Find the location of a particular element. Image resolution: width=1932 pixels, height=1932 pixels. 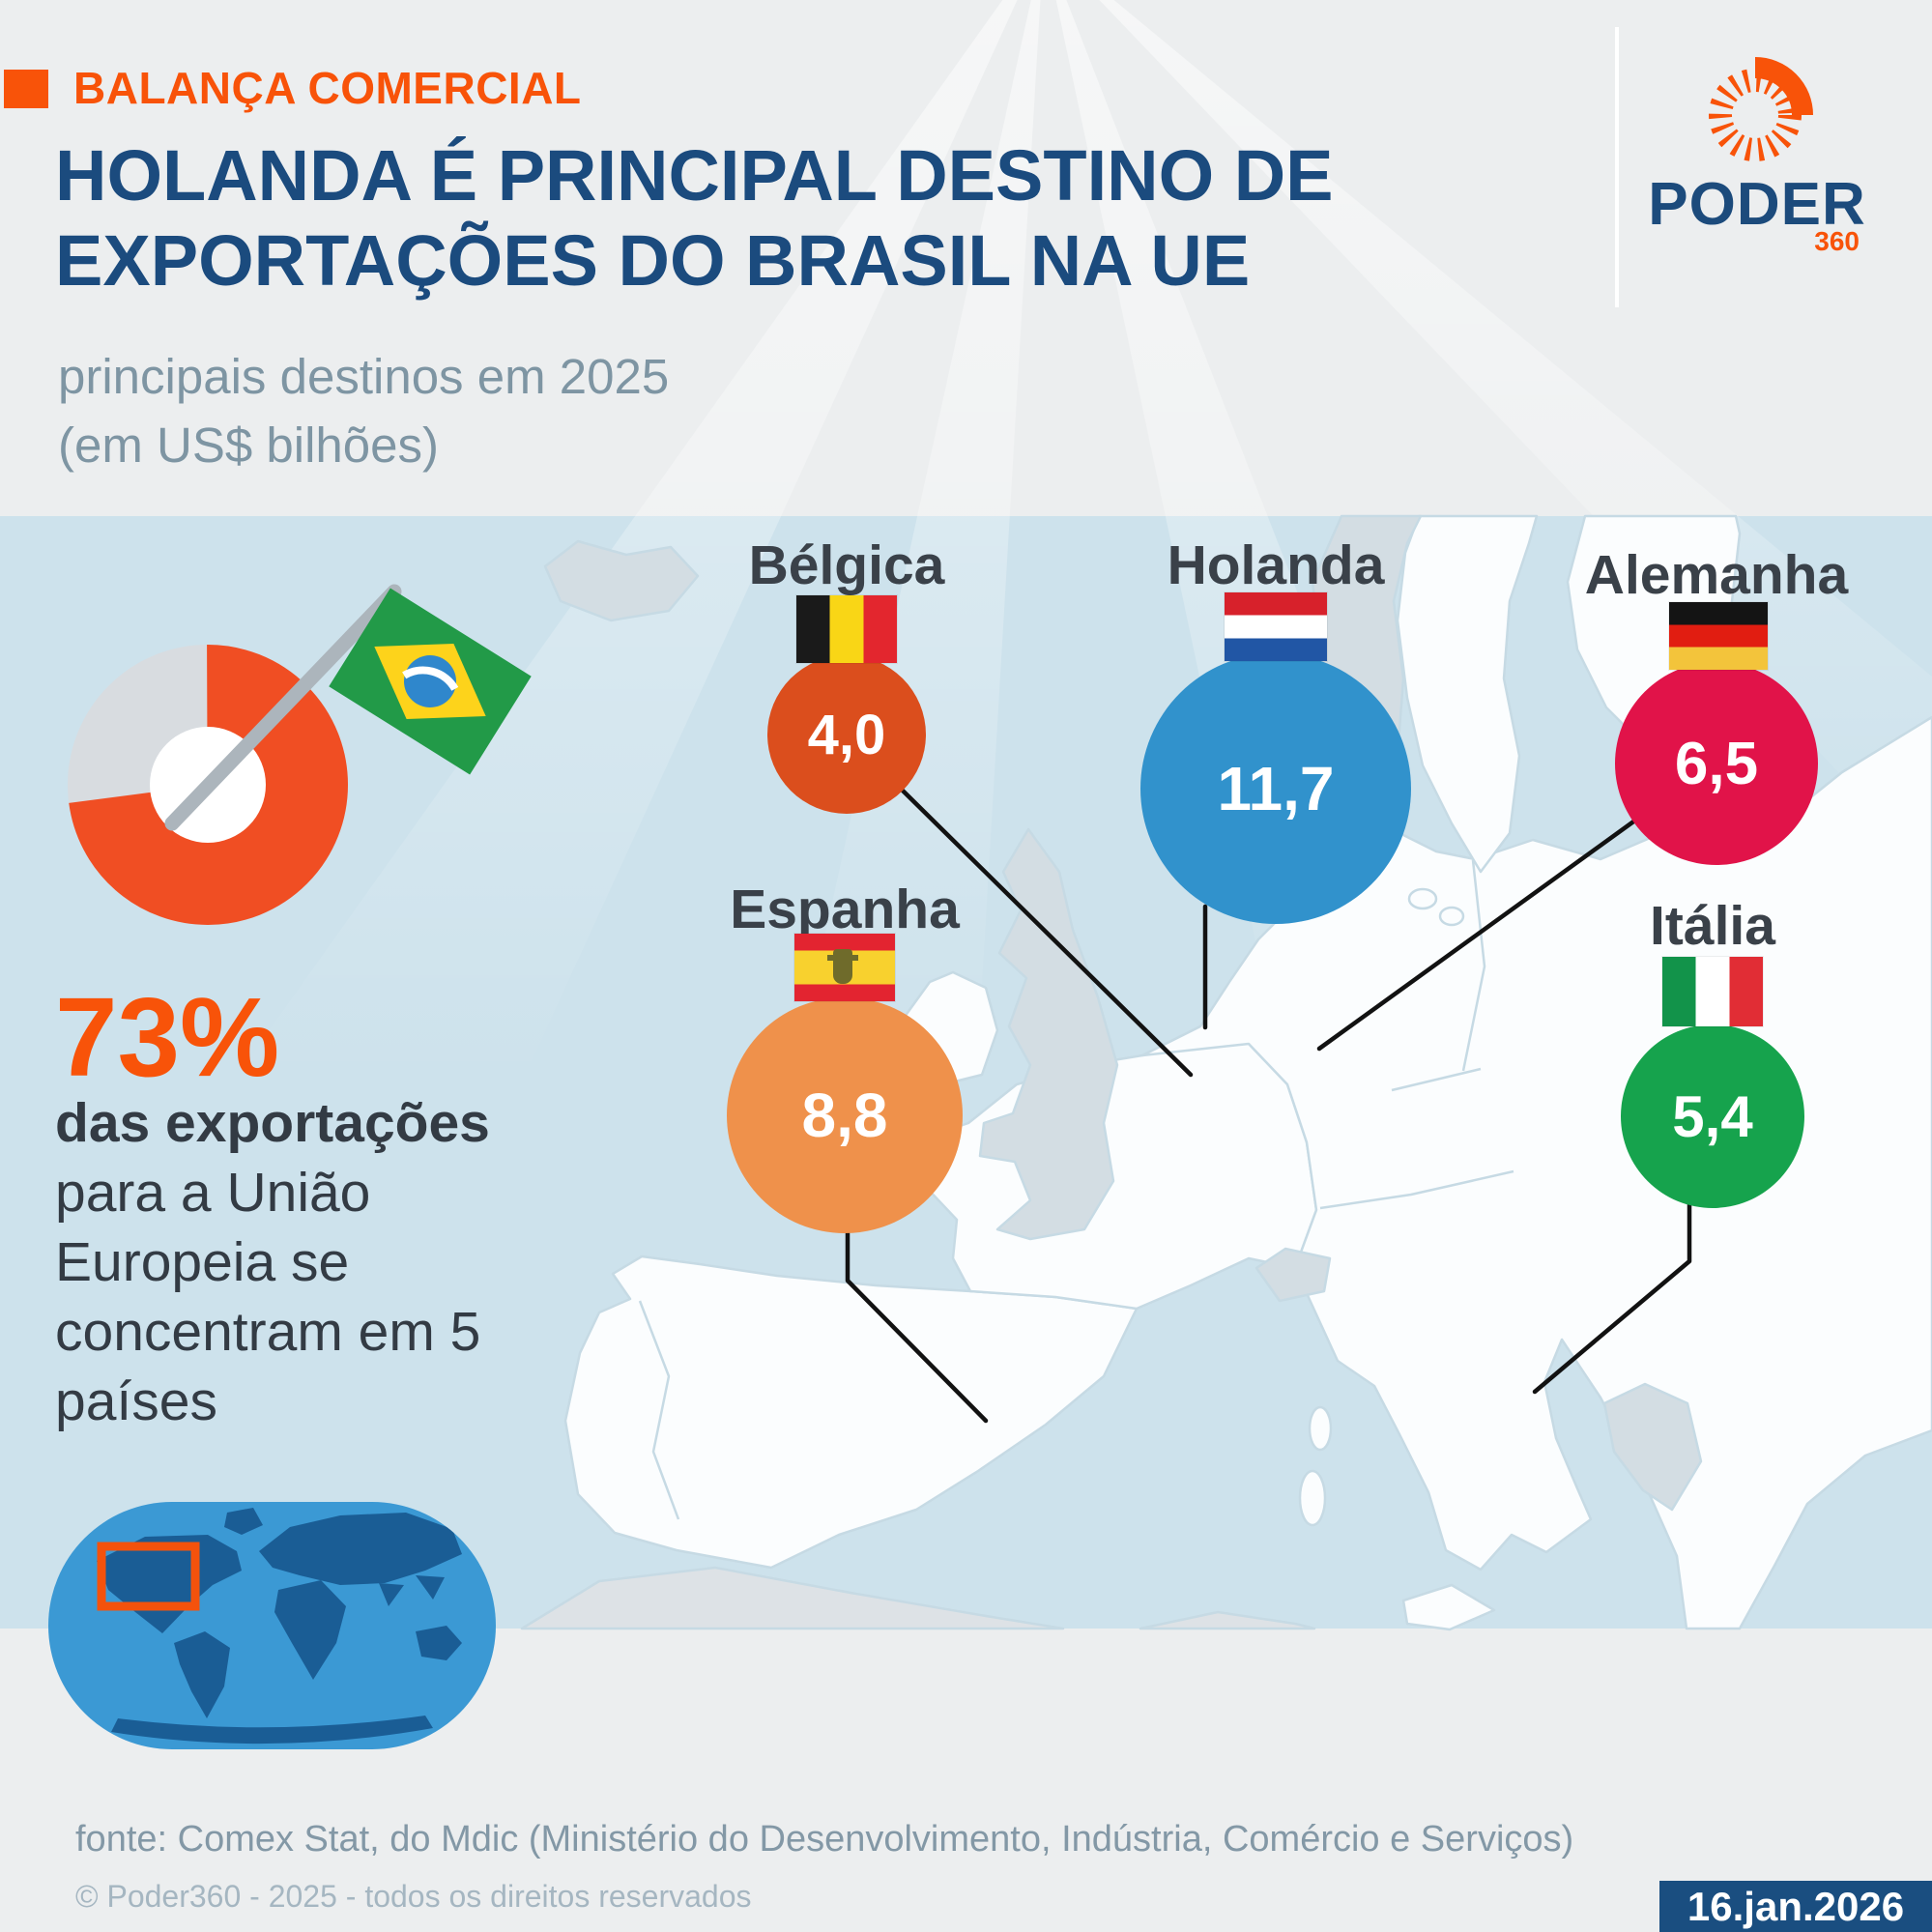

poder360-logo-icon is located at coordinates (1761, 109).